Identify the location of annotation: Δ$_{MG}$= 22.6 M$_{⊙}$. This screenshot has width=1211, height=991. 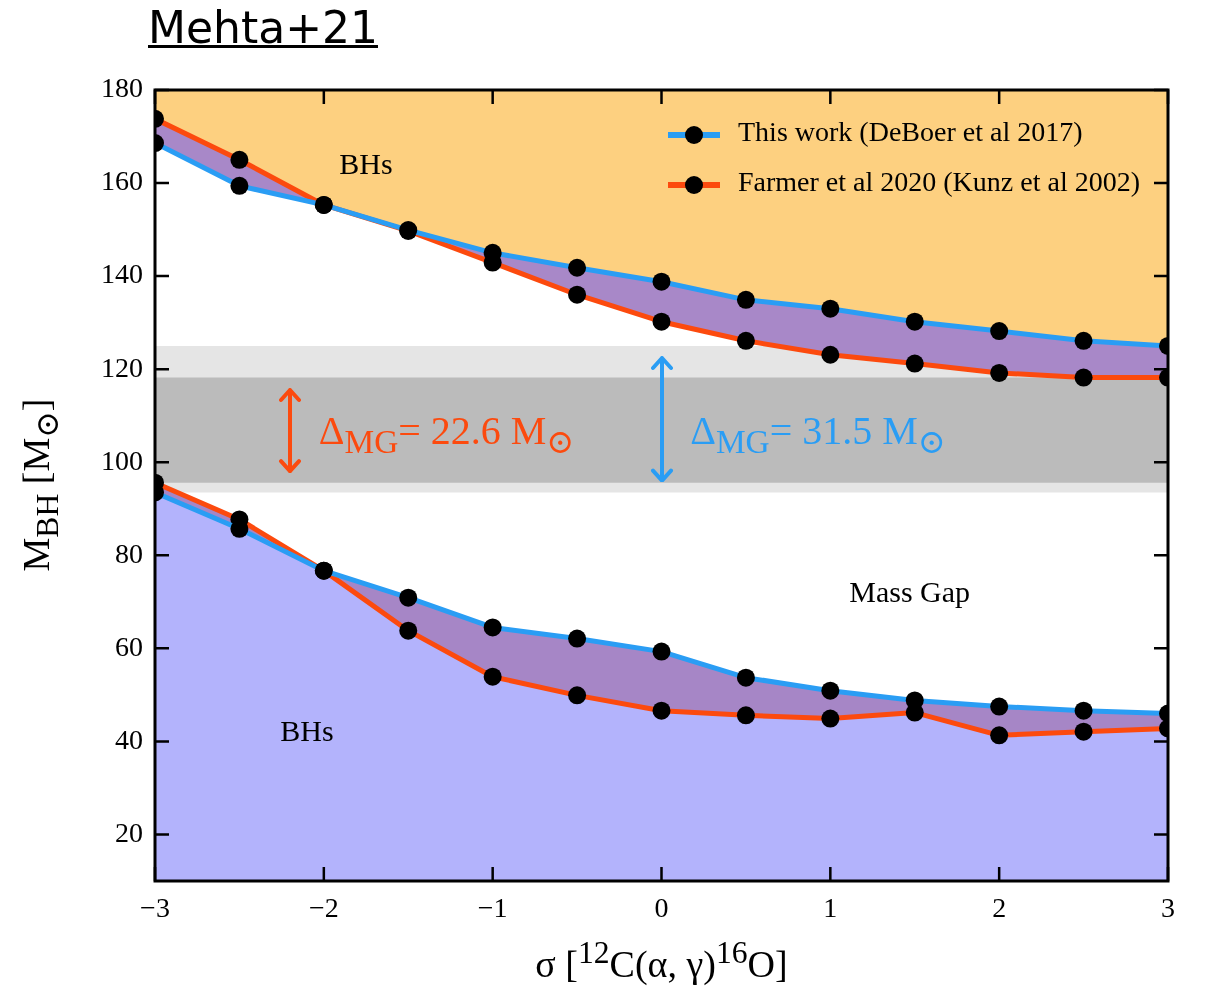
(446, 433).